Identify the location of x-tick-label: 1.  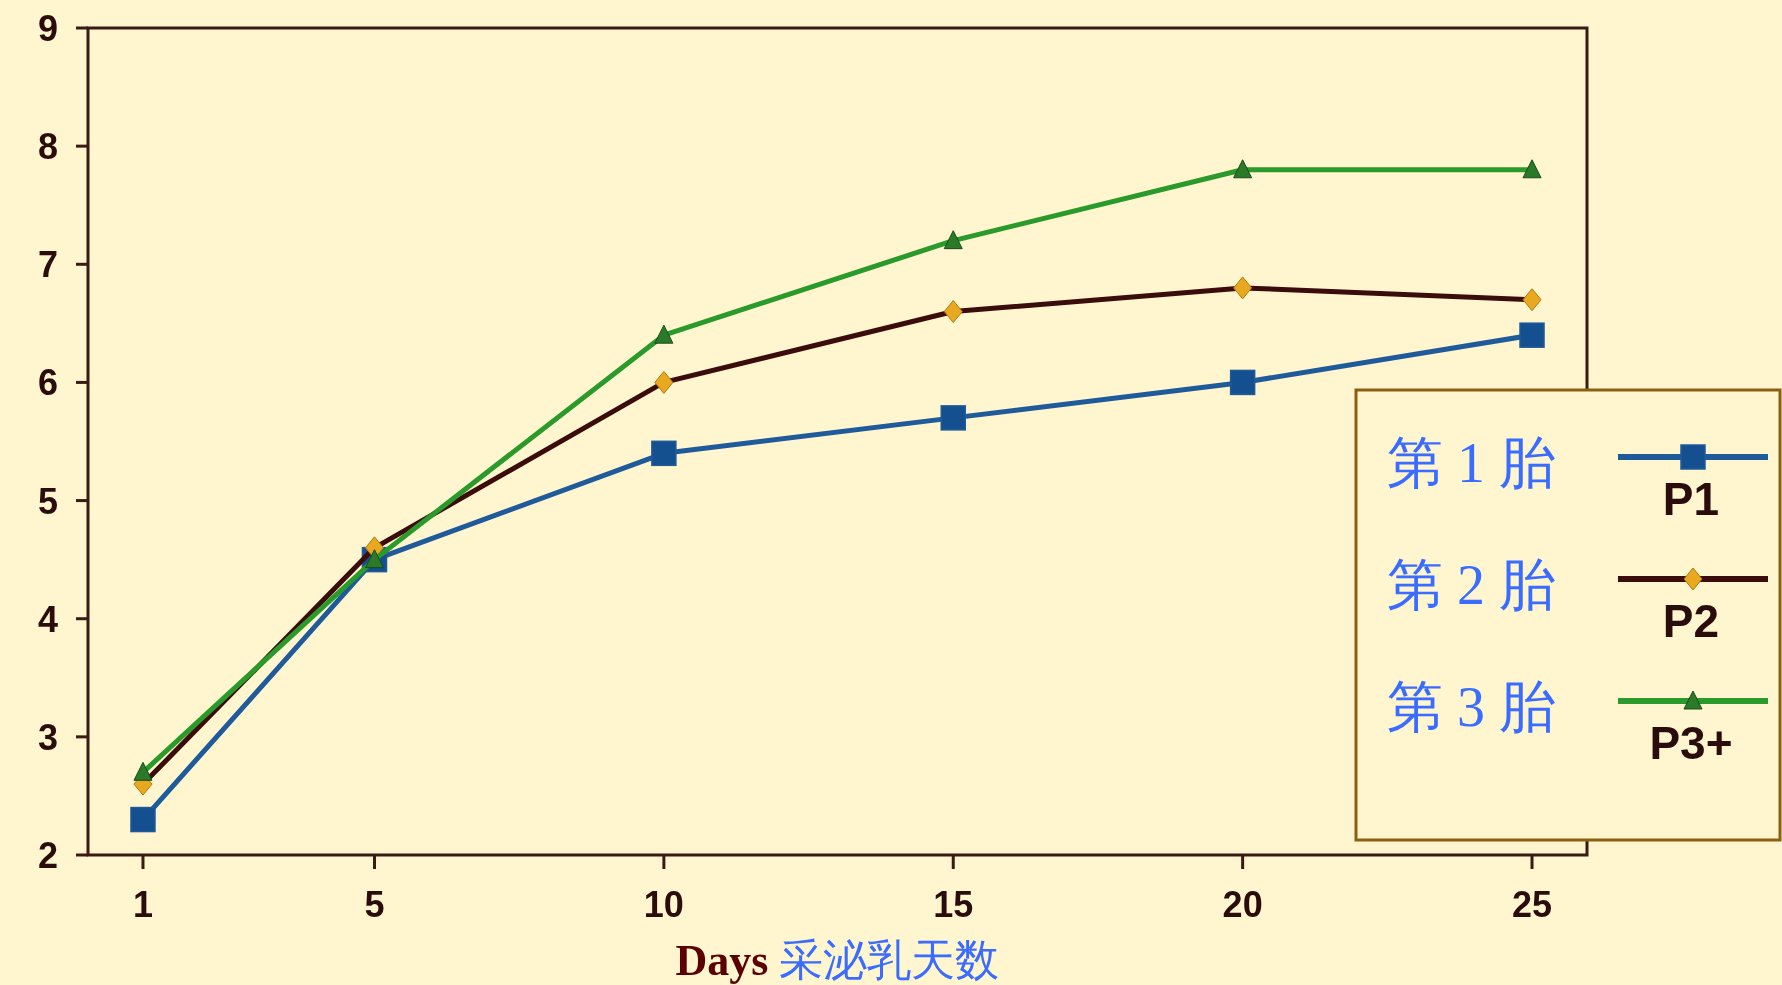
(142, 904).